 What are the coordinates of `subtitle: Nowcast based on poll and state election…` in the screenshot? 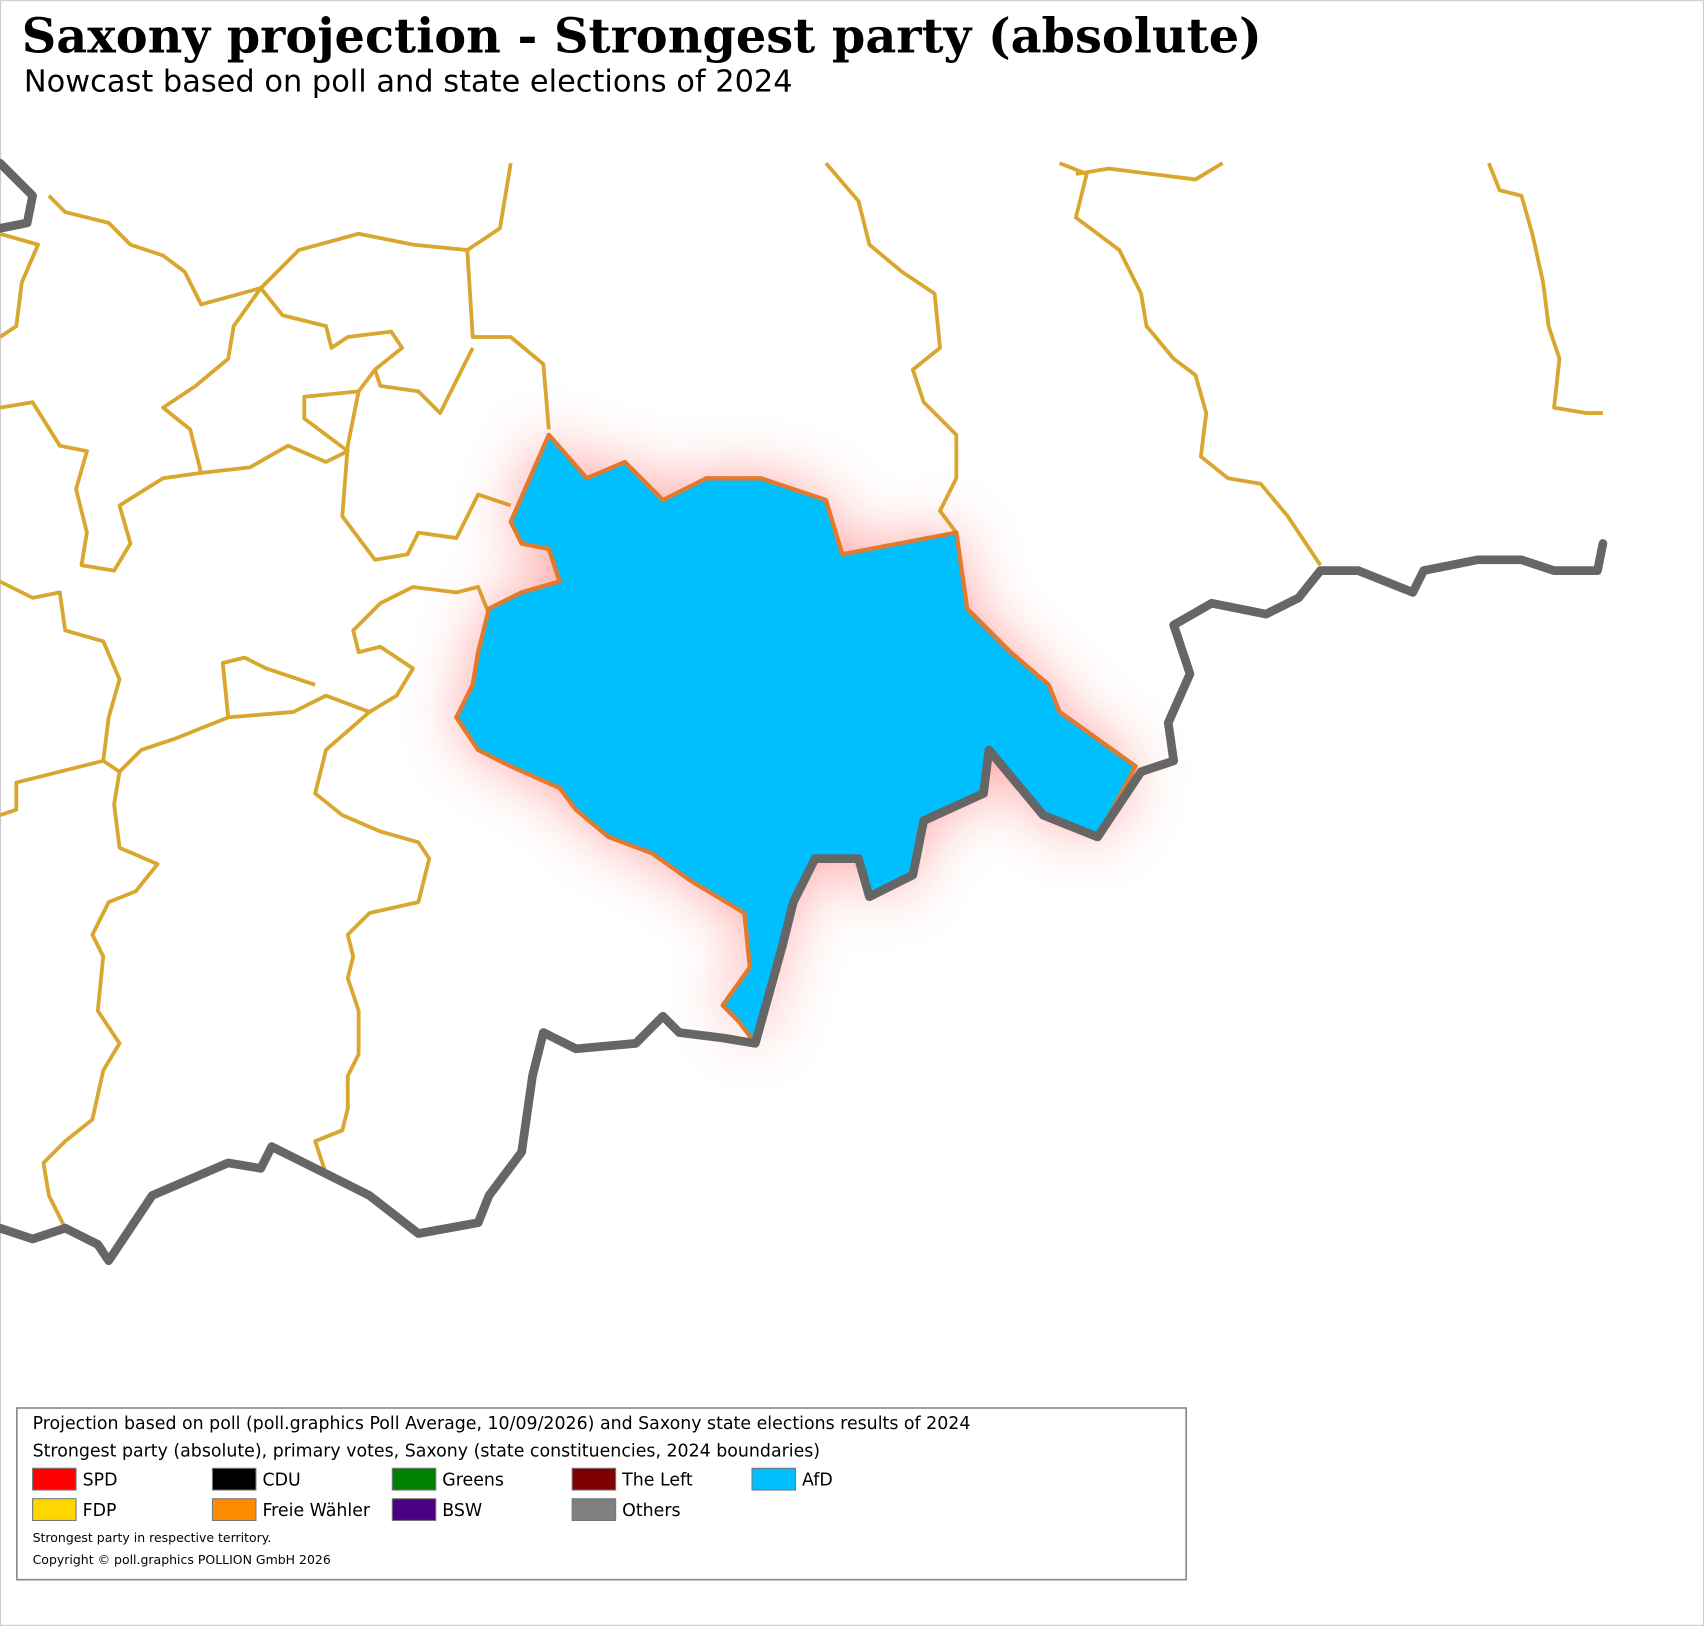 It's located at (408, 81).